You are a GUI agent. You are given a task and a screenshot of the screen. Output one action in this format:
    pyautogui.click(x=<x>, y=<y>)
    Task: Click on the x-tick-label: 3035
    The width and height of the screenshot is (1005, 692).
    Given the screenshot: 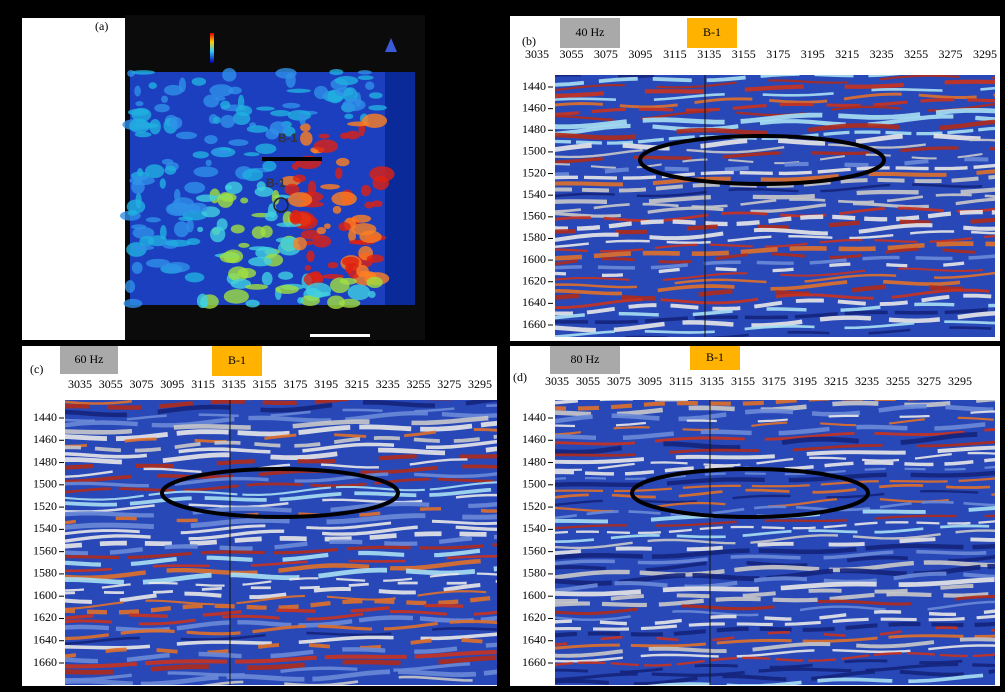 What is the action you would take?
    pyautogui.click(x=80, y=384)
    